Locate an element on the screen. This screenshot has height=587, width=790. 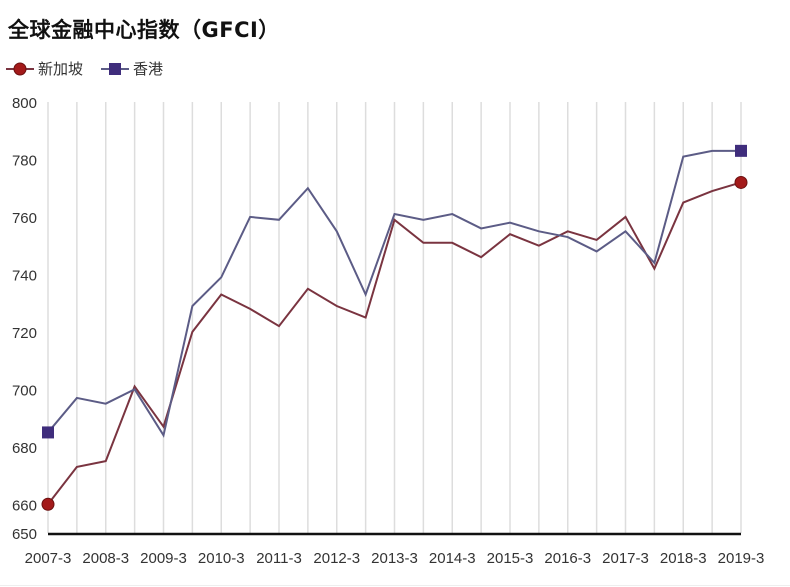
x-tick-label: 2009-3 is located at coordinates (163, 558).